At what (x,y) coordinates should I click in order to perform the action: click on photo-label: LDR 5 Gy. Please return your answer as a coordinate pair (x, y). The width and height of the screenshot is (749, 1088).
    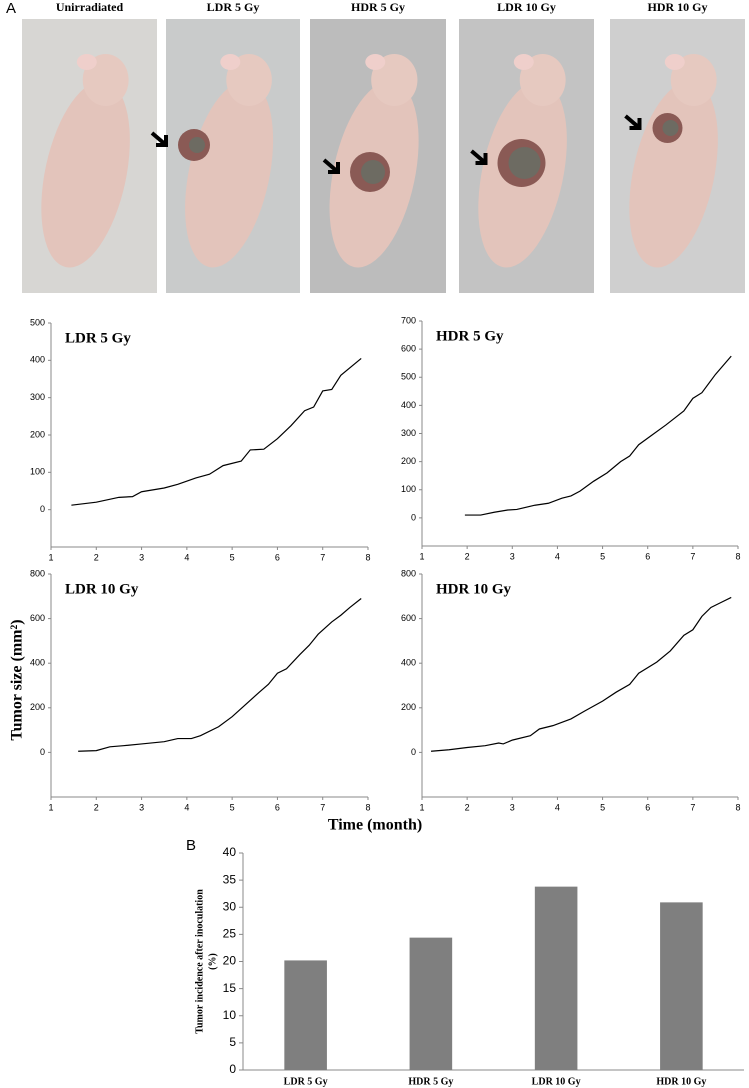
    Looking at the image, I should click on (233, 7).